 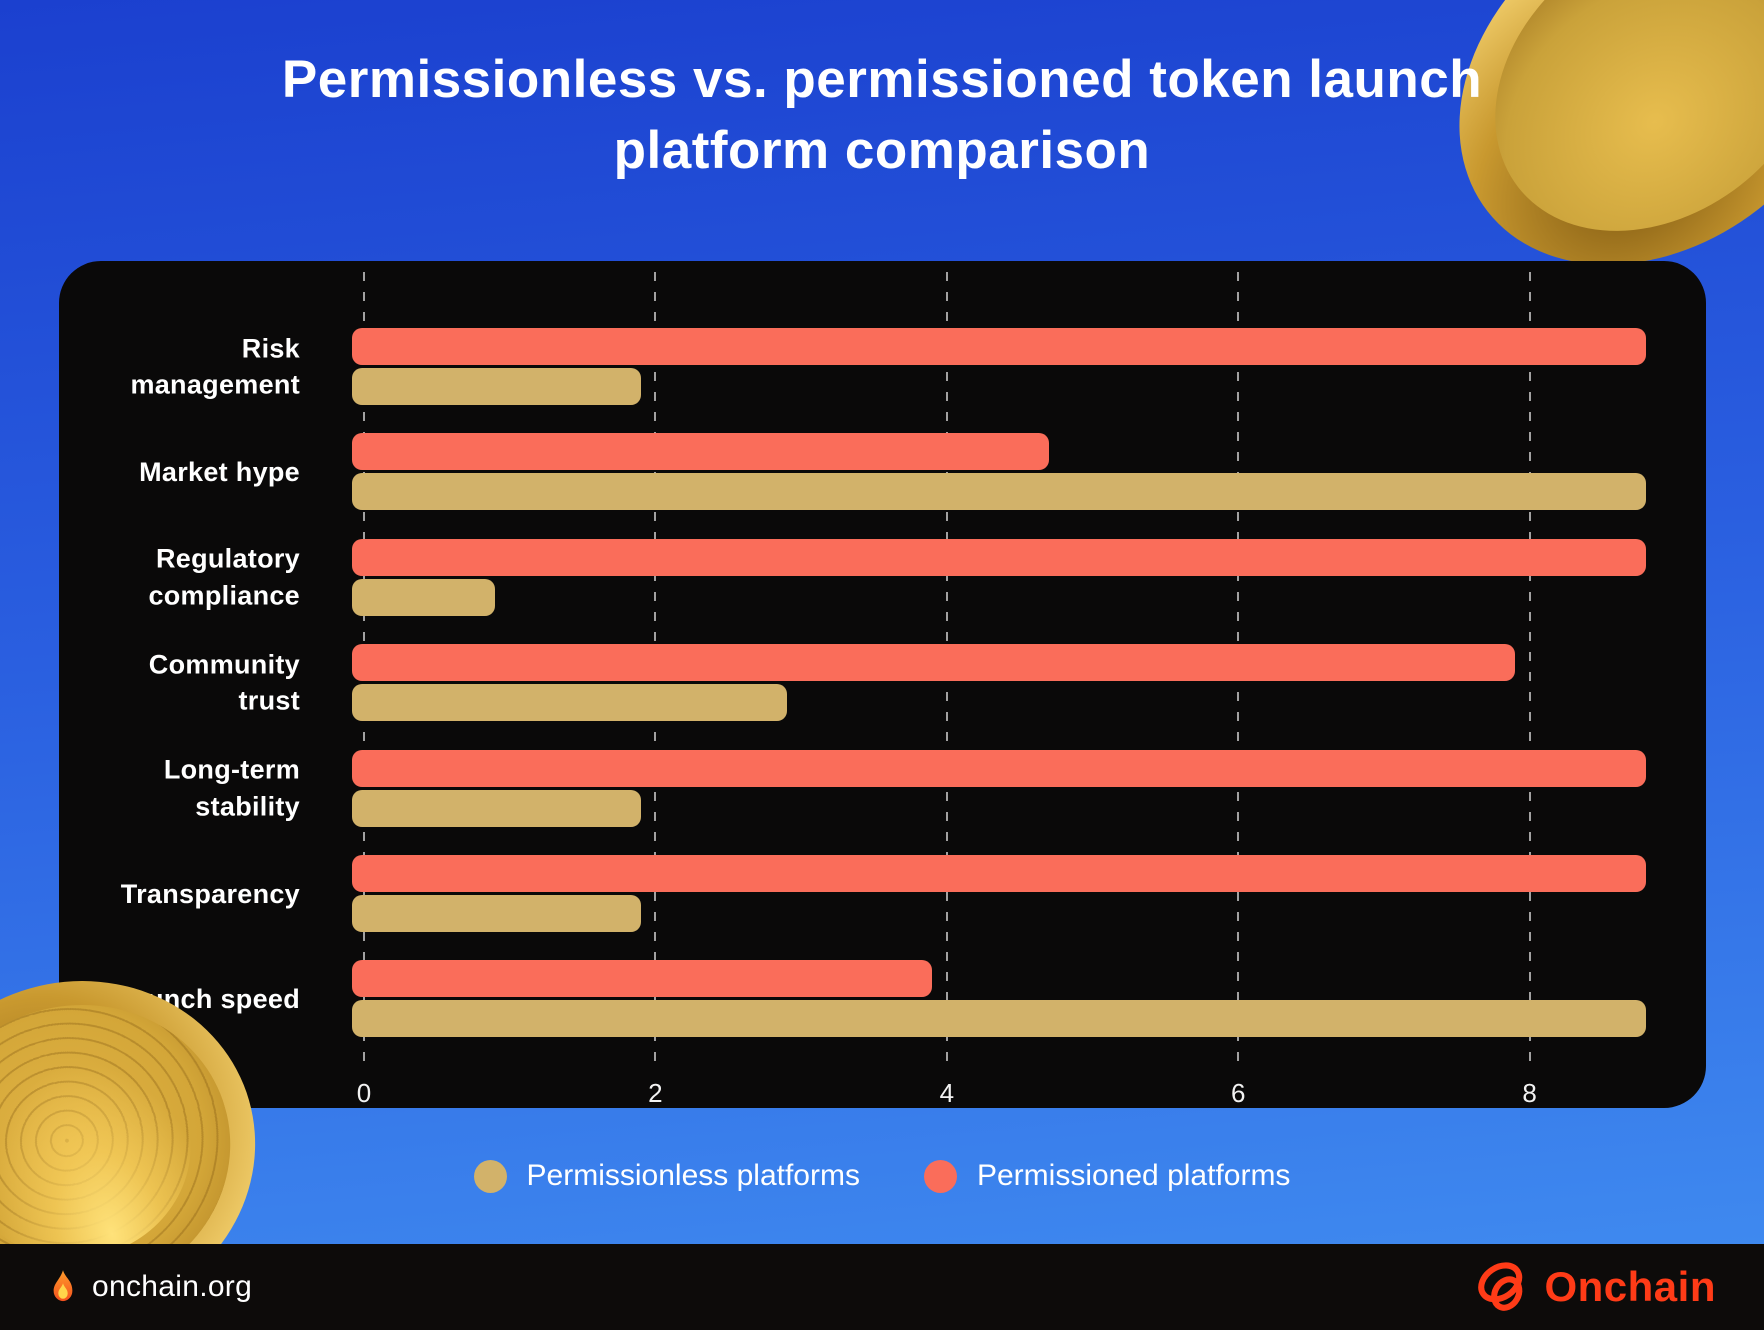 I want to click on onchain-knot-icon, so click(x=1500, y=1286).